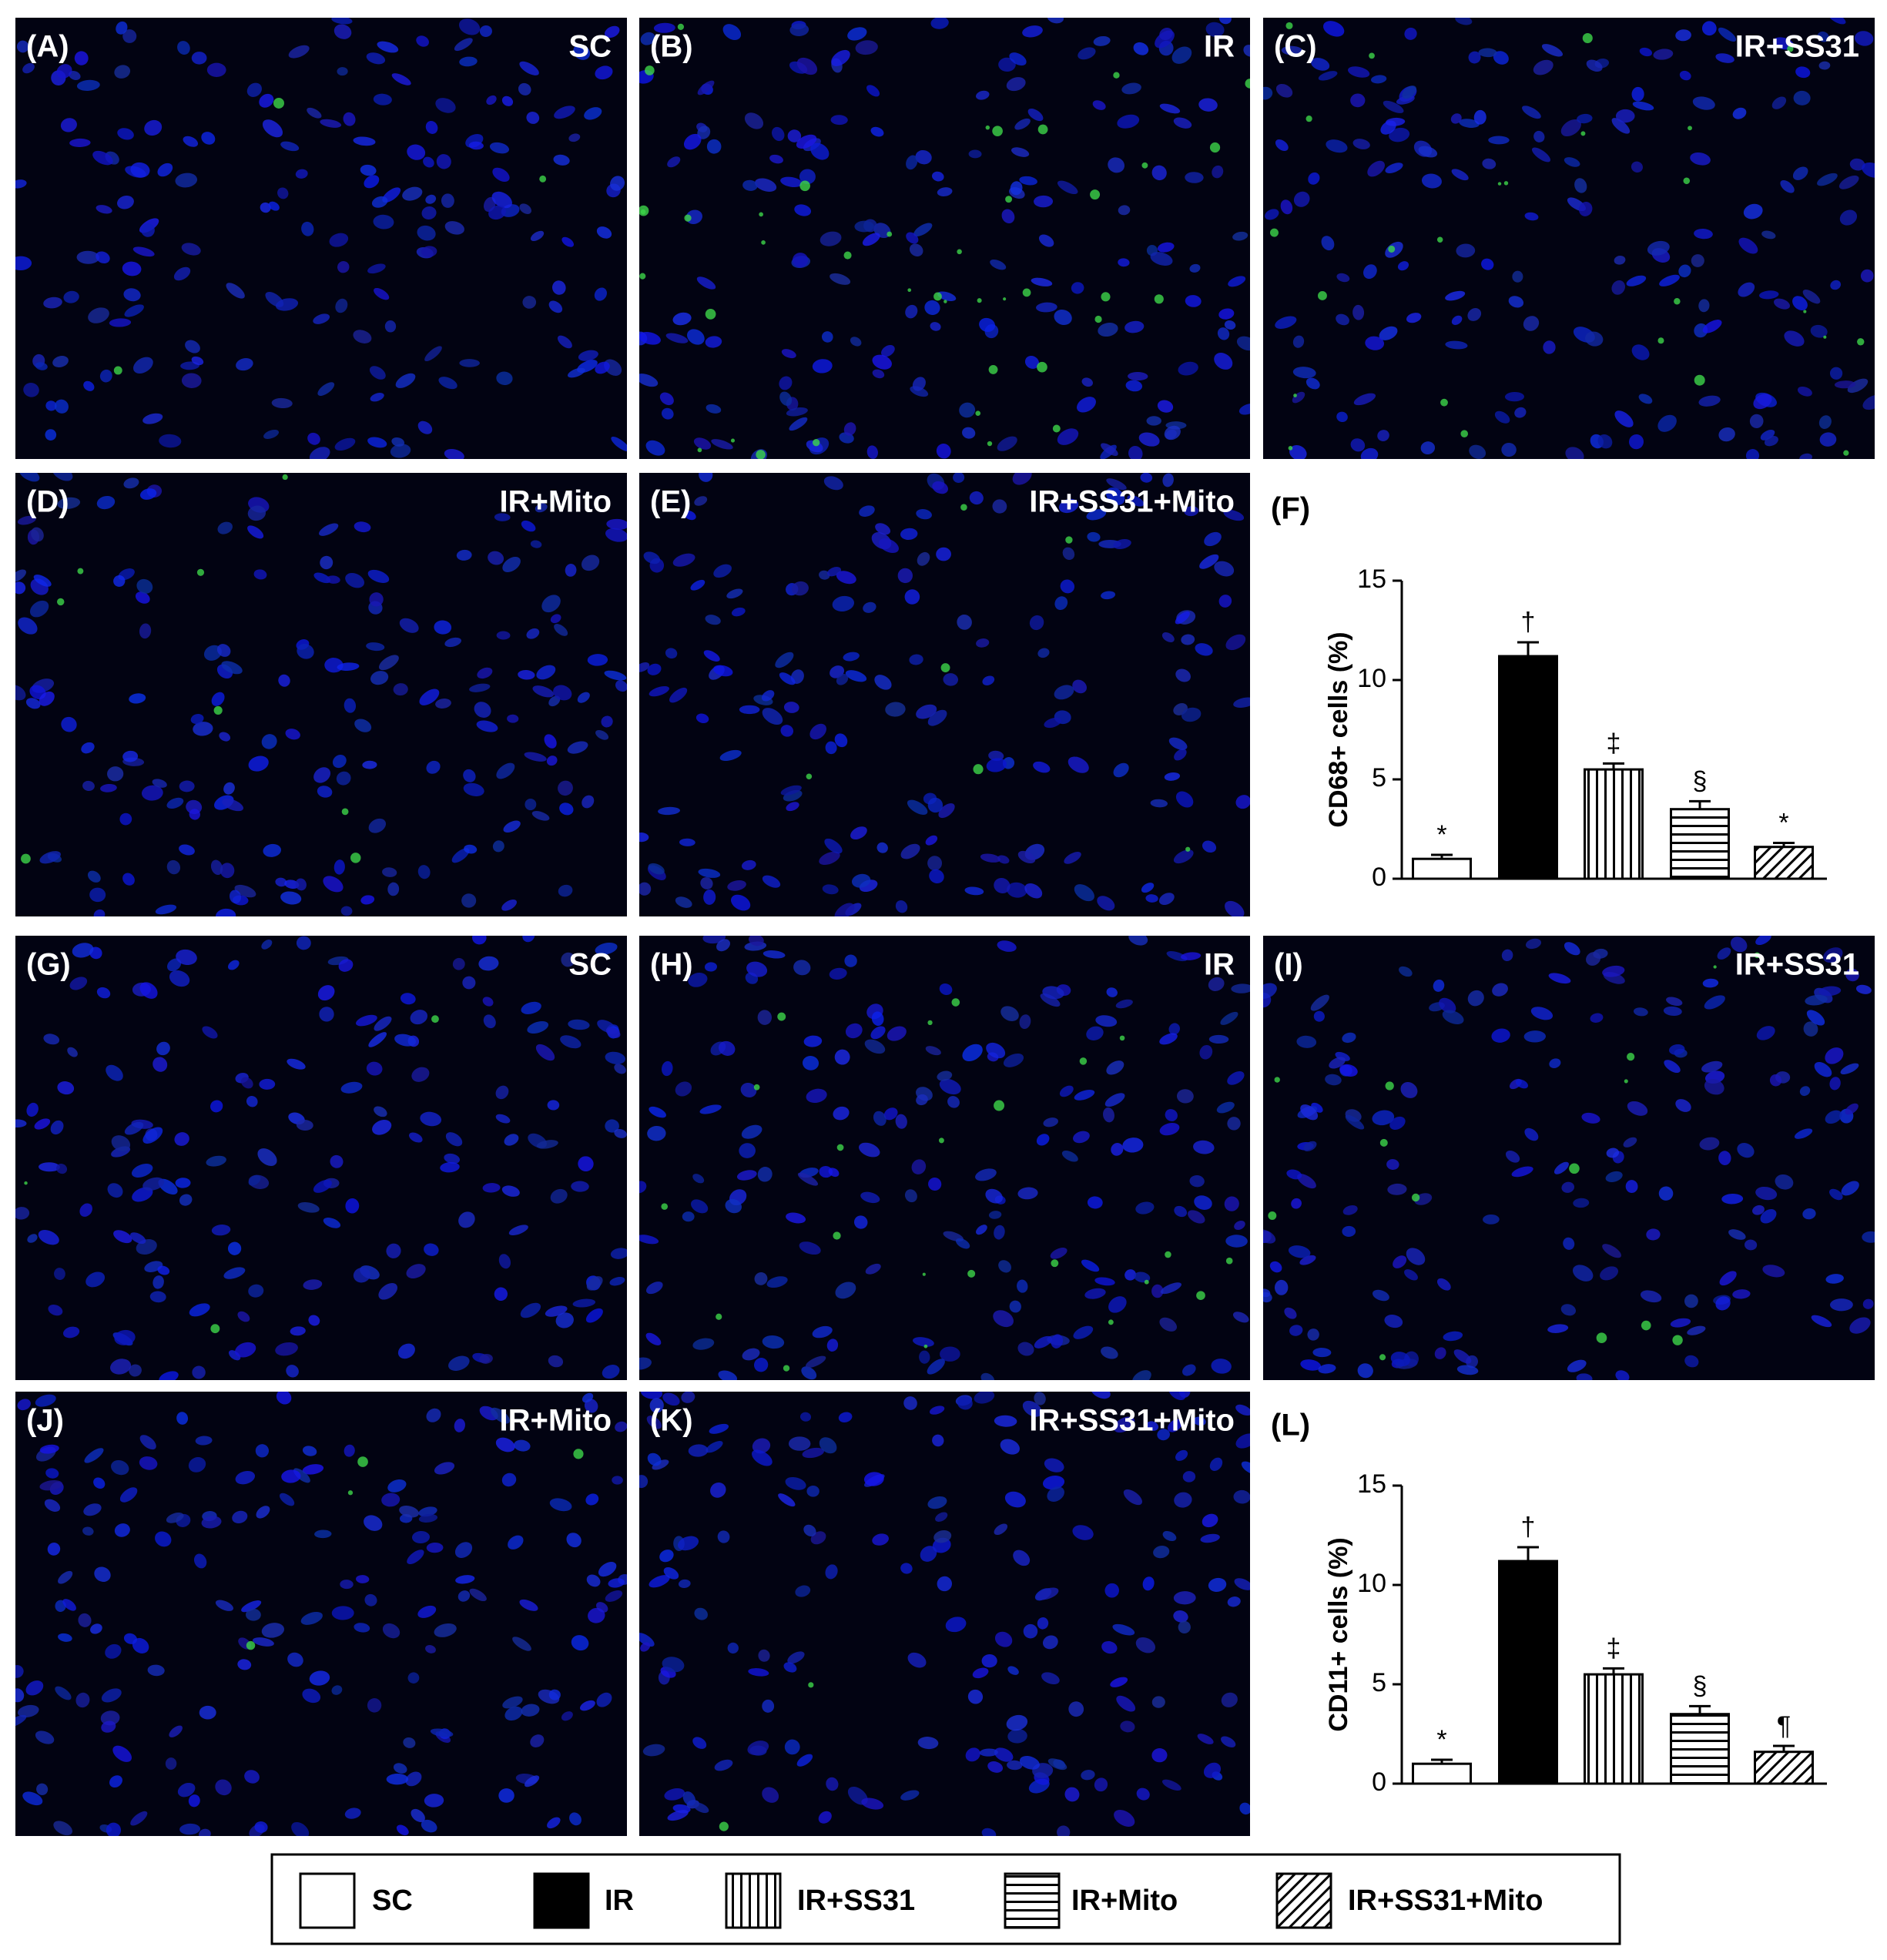  Describe the element at coordinates (1441, 835) in the screenshot. I see `significance-label: *` at that location.